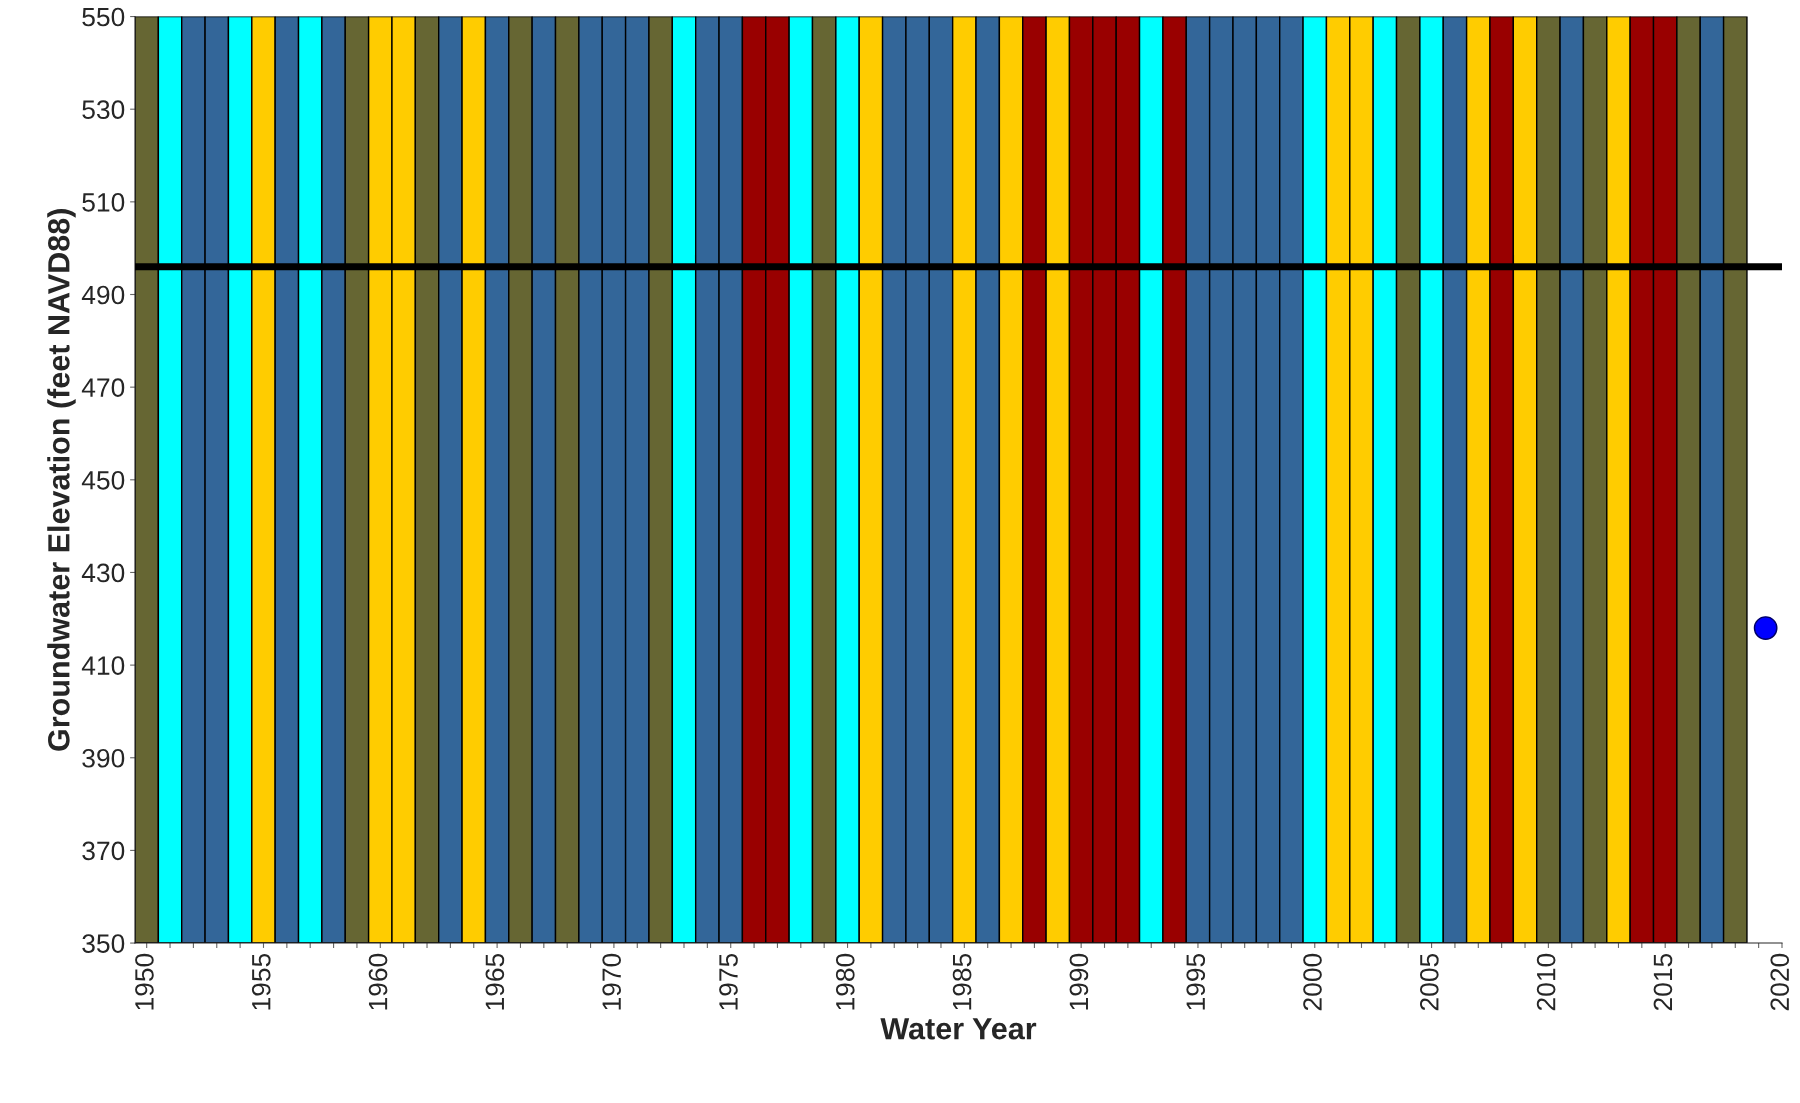 Image resolution: width=1800 pixels, height=1103 pixels. What do you see at coordinates (1780, 982) in the screenshot?
I see `x-tick-label: 2020` at bounding box center [1780, 982].